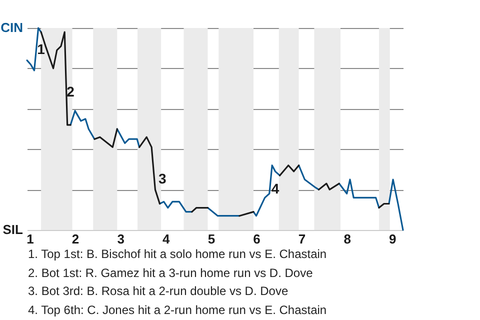 Image resolution: width=480 pixels, height=320 pixels. What do you see at coordinates (256, 239) in the screenshot?
I see `x-tick-label: 6` at bounding box center [256, 239].